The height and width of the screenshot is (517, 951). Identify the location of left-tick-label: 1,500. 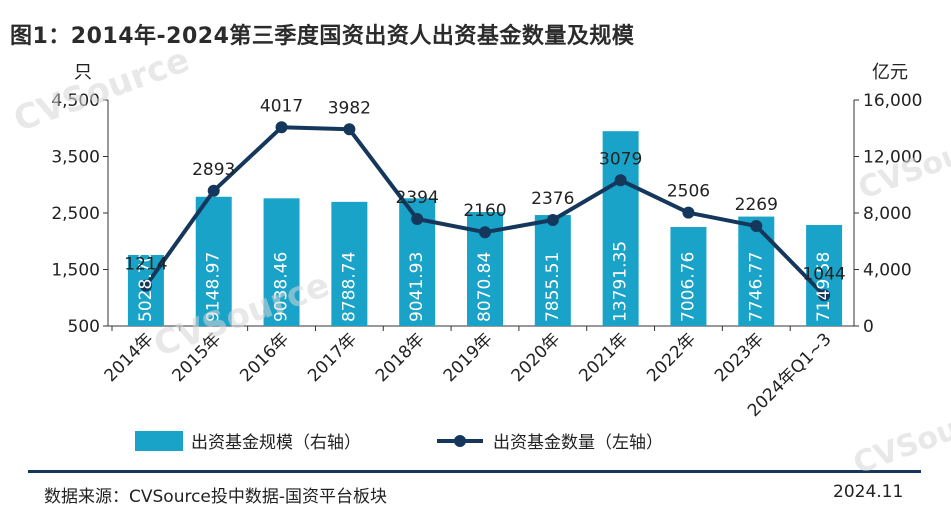
(75, 271).